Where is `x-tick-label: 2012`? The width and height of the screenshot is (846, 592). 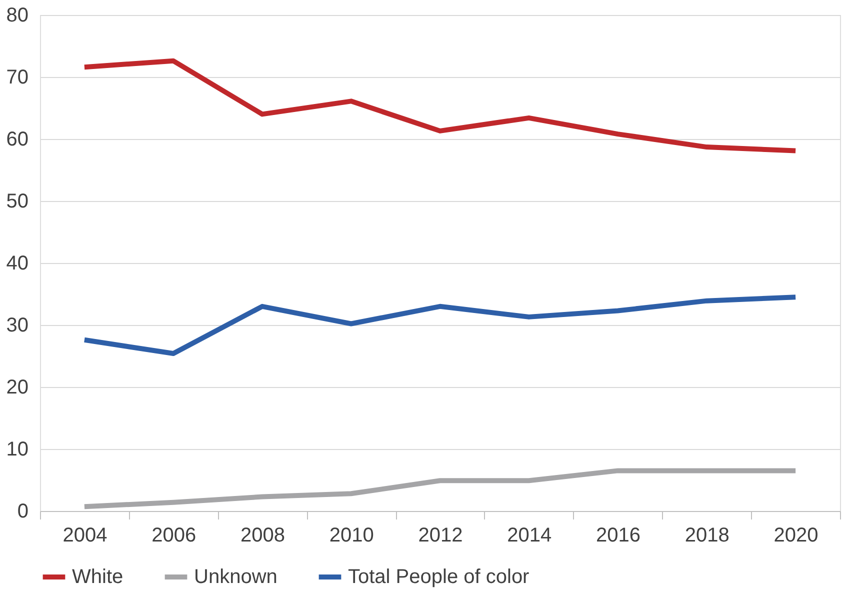 x-tick-label: 2012 is located at coordinates (440, 535).